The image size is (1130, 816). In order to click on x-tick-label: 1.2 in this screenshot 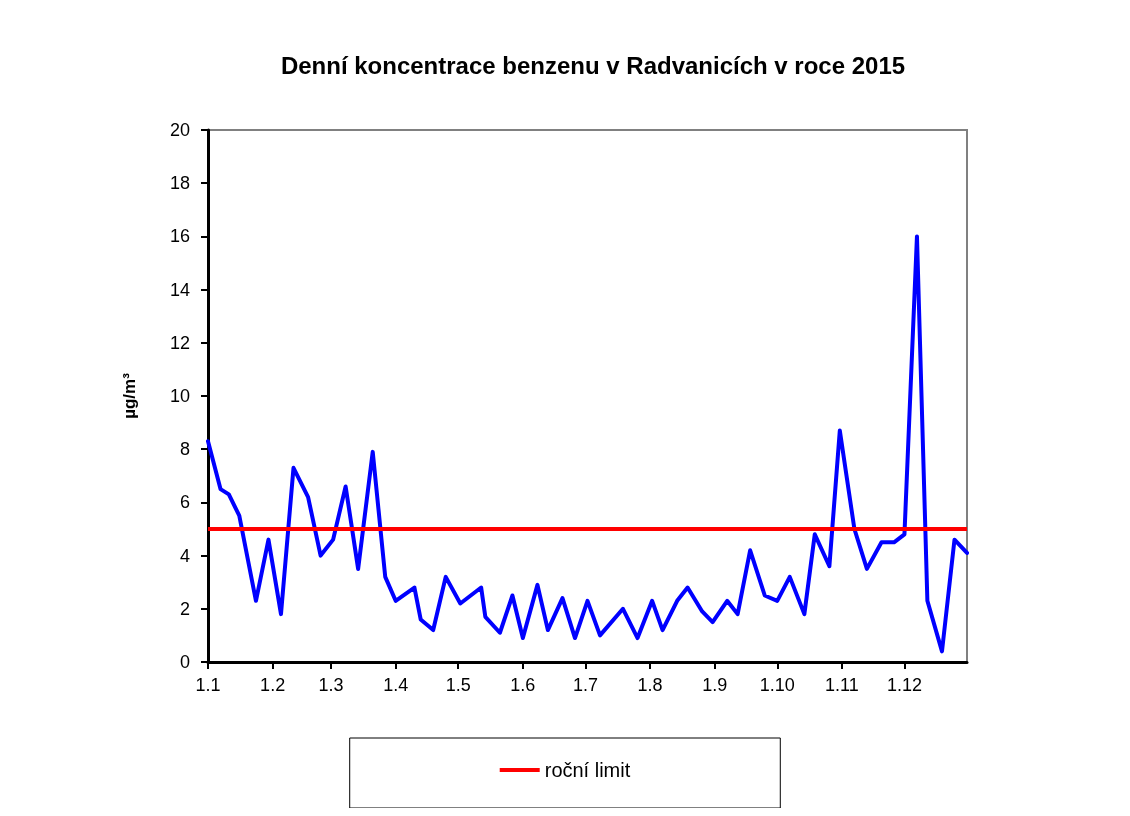, I will do `click(273, 685)`.